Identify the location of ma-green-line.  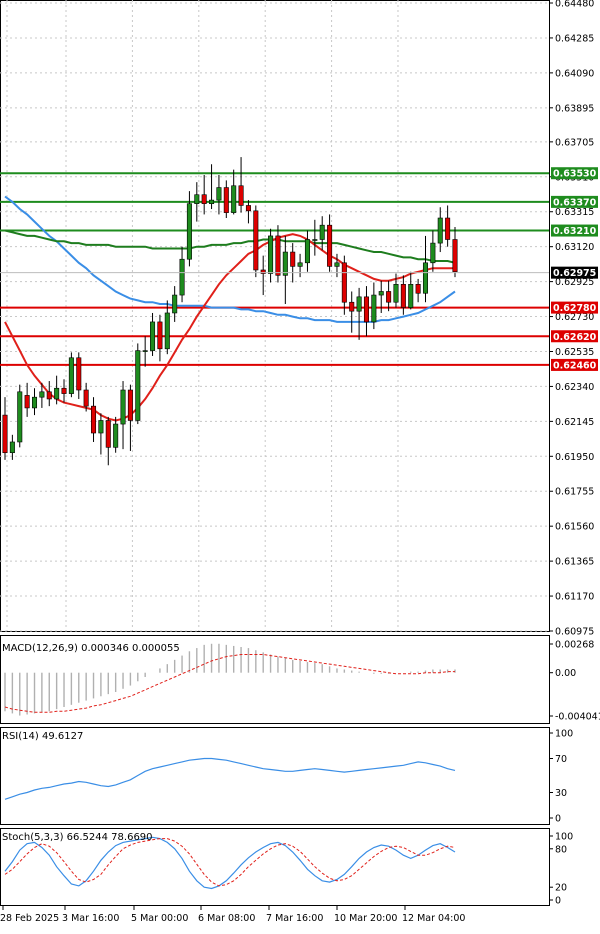
(230, 246).